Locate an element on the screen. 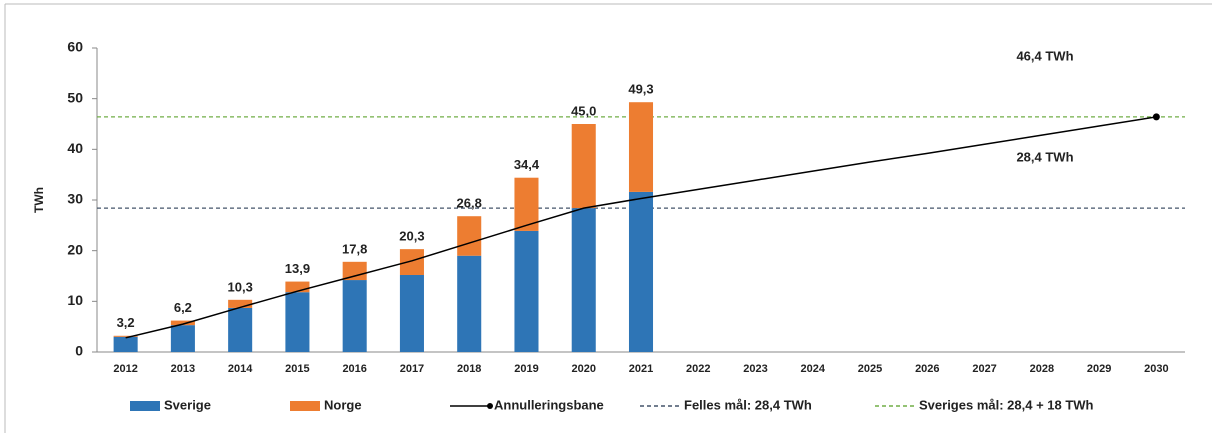 The width and height of the screenshot is (1212, 438). y-tick-label: 0 is located at coordinates (79, 351).